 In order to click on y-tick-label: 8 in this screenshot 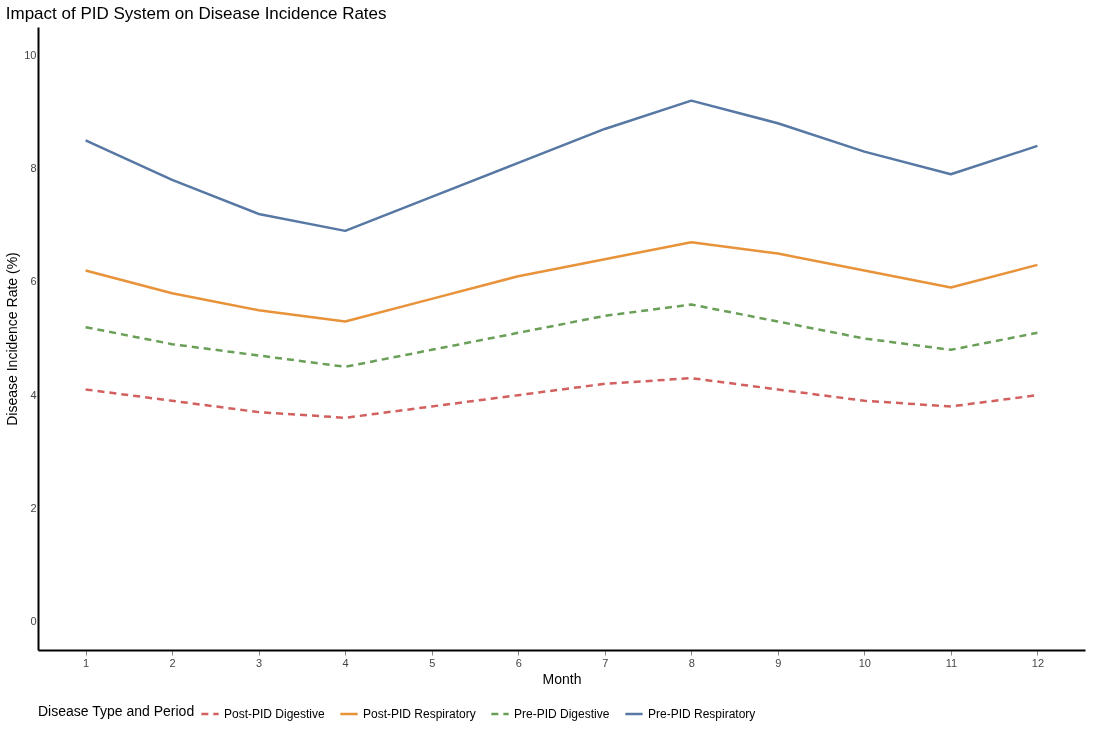, I will do `click(33, 168)`.